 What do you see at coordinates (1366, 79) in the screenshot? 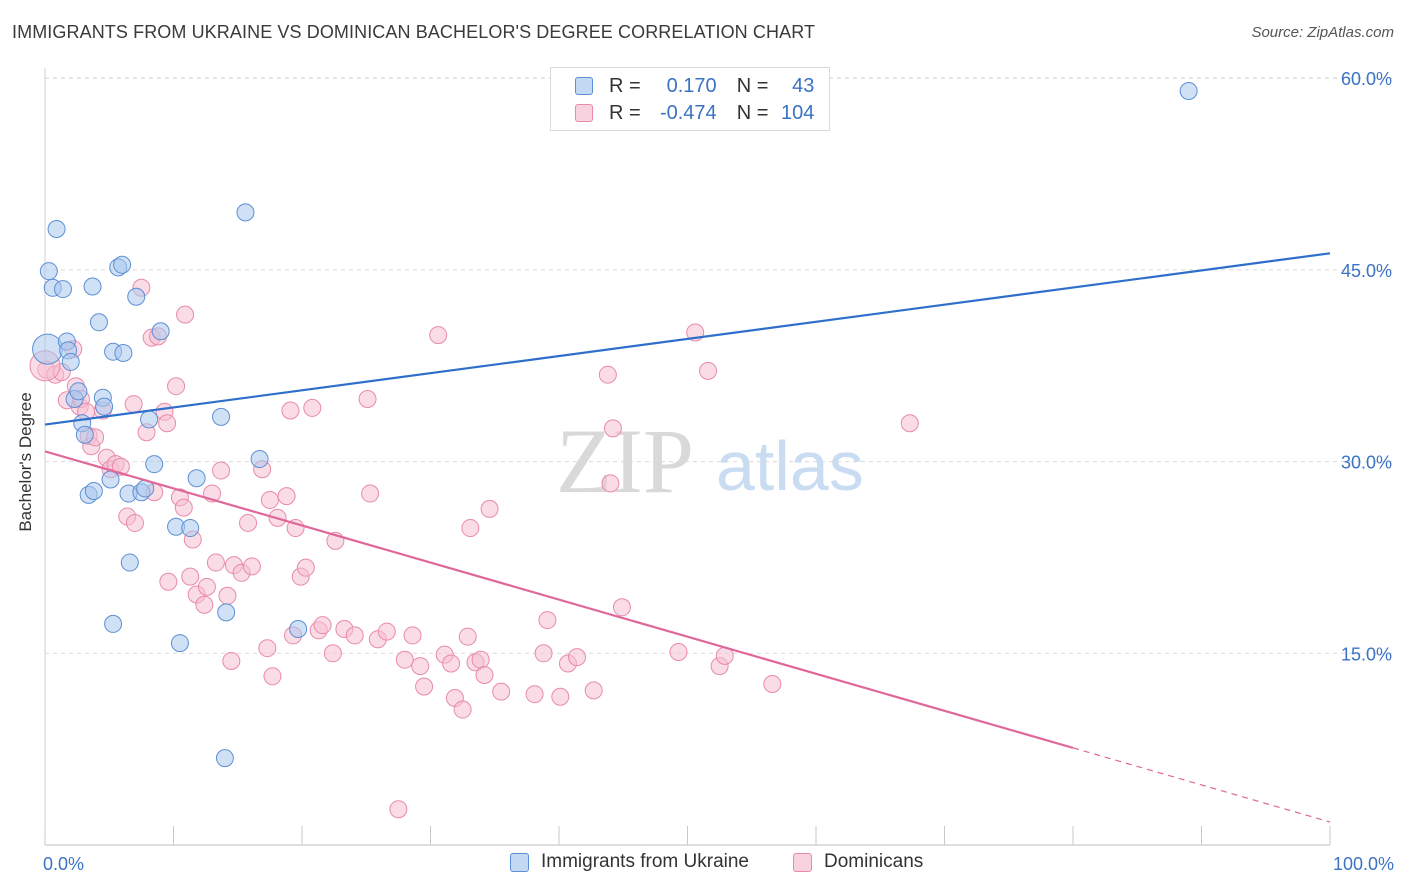
I see `y-tick-label: 60.0%` at bounding box center [1366, 79].